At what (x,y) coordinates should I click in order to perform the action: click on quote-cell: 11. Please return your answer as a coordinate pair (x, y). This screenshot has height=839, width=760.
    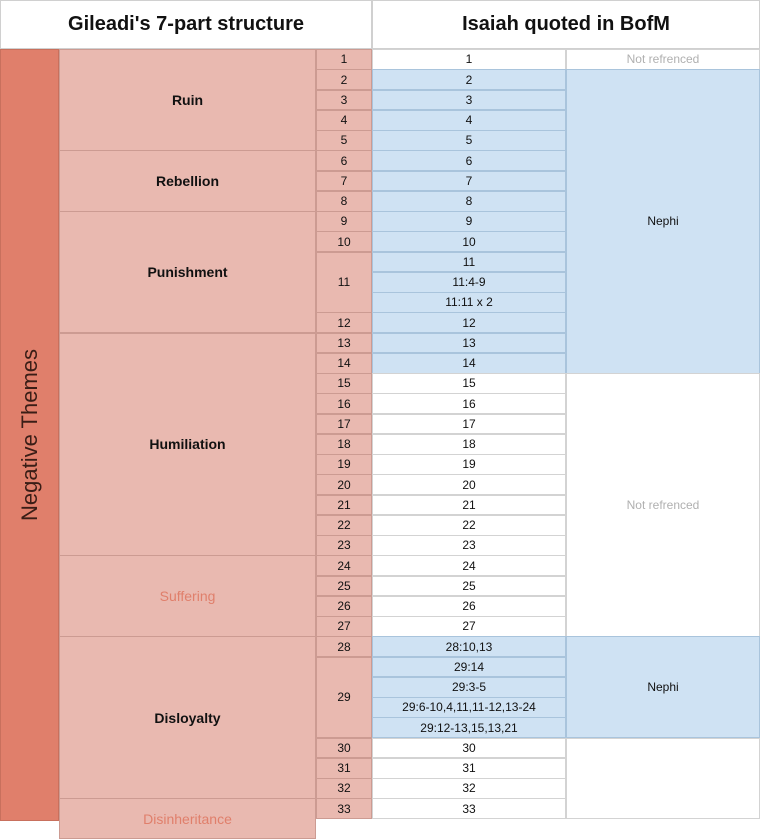
    Looking at the image, I should click on (469, 262).